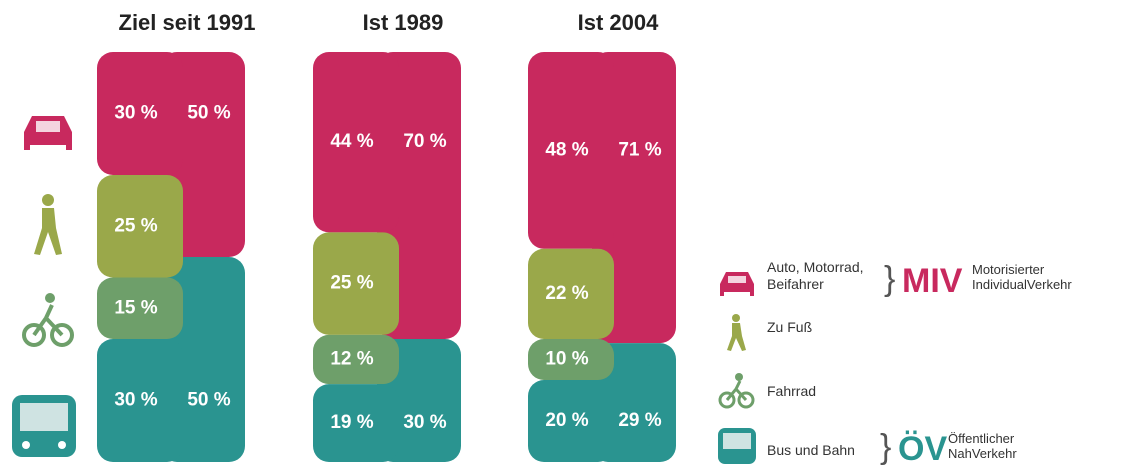  I want to click on summary-label: 70 %, so click(424, 141).